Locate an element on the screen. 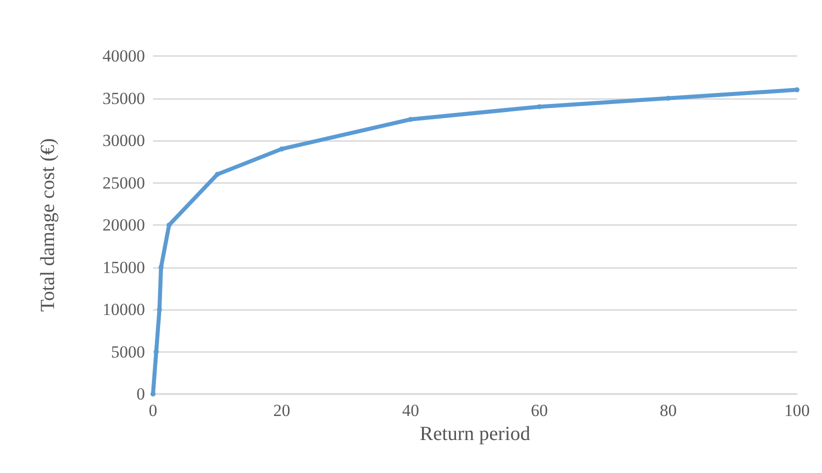 The image size is (822, 473). x-tick-label: 20 is located at coordinates (281, 410).